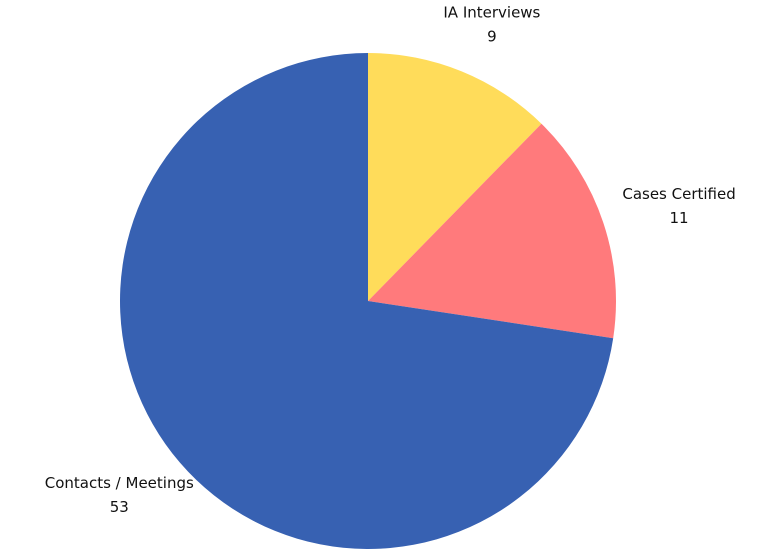 This screenshot has height=549, width=757. I want to click on slice-value: 9, so click(492, 37).